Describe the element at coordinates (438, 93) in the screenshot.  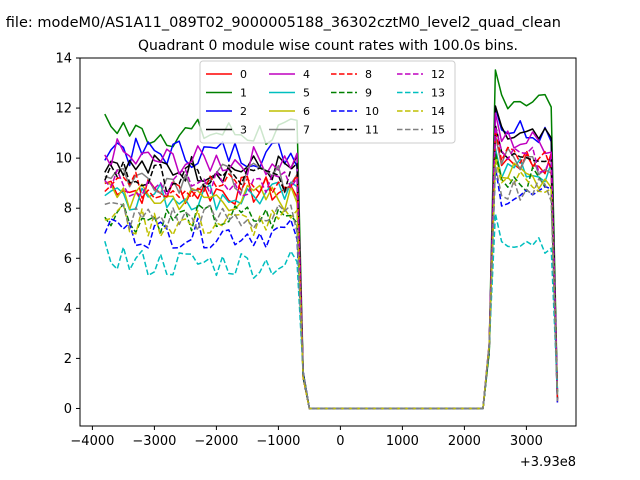
I see `legend-label-13: 13` at that location.